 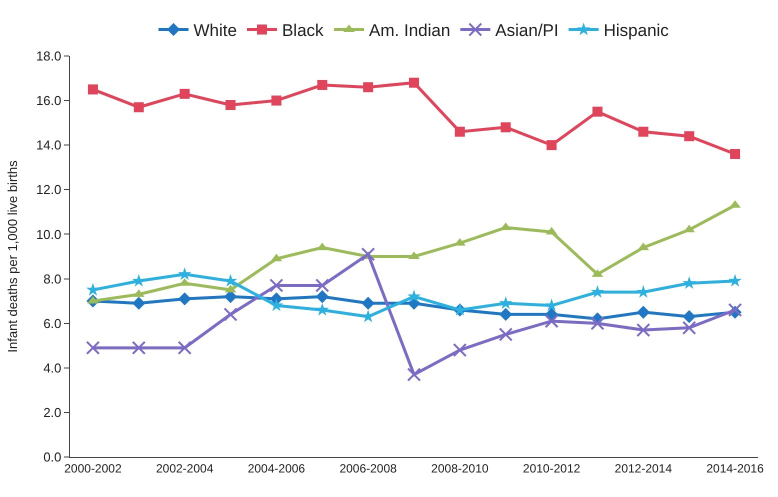 What do you see at coordinates (735, 468) in the screenshot?
I see `x-tick-label: 2014-2016` at bounding box center [735, 468].